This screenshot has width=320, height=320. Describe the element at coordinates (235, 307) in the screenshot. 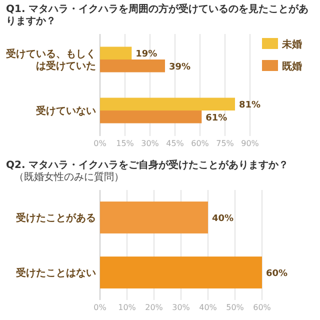

I see `x-tick-label: 50%` at that location.